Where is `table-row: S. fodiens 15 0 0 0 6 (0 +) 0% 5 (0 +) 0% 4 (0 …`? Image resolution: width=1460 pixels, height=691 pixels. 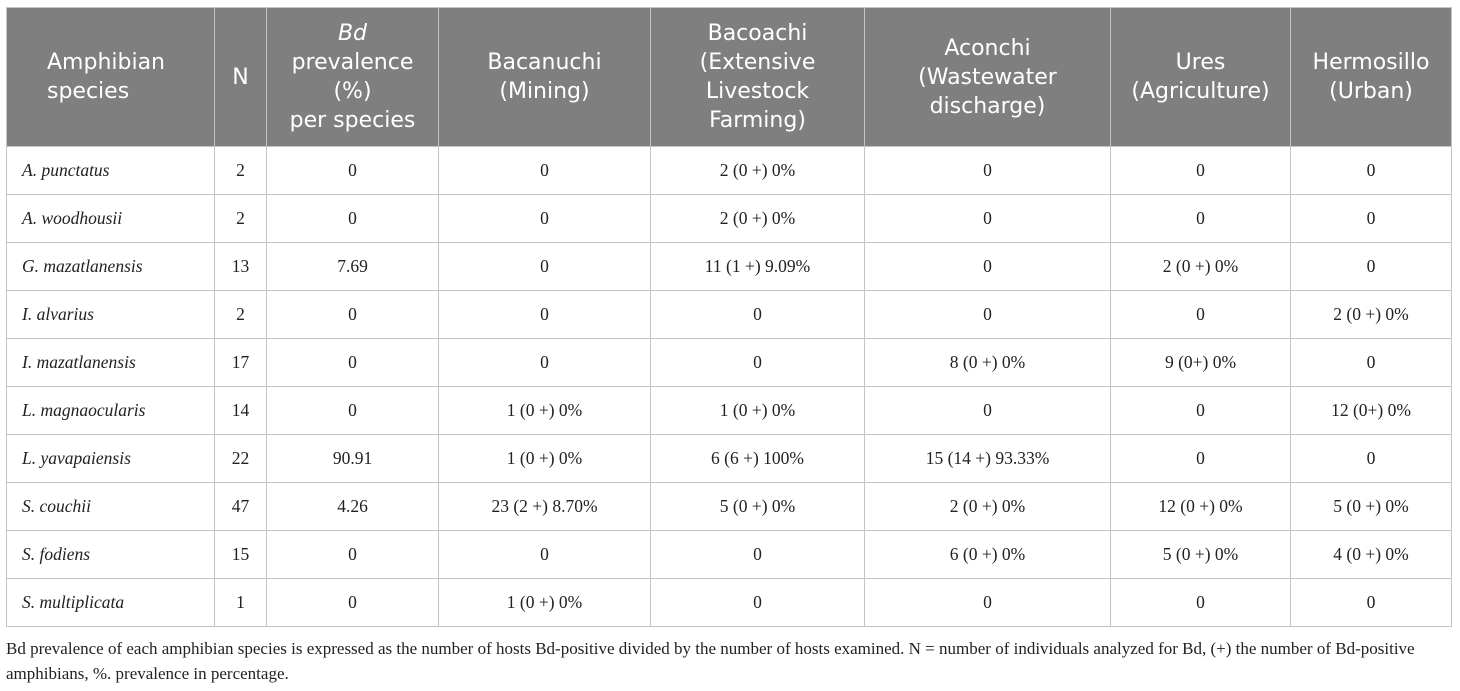 table-row: S. fodiens 15 0 0 0 6 (0 +) 0% 5 (0 +) 0% 4 (0 … is located at coordinates (729, 554).